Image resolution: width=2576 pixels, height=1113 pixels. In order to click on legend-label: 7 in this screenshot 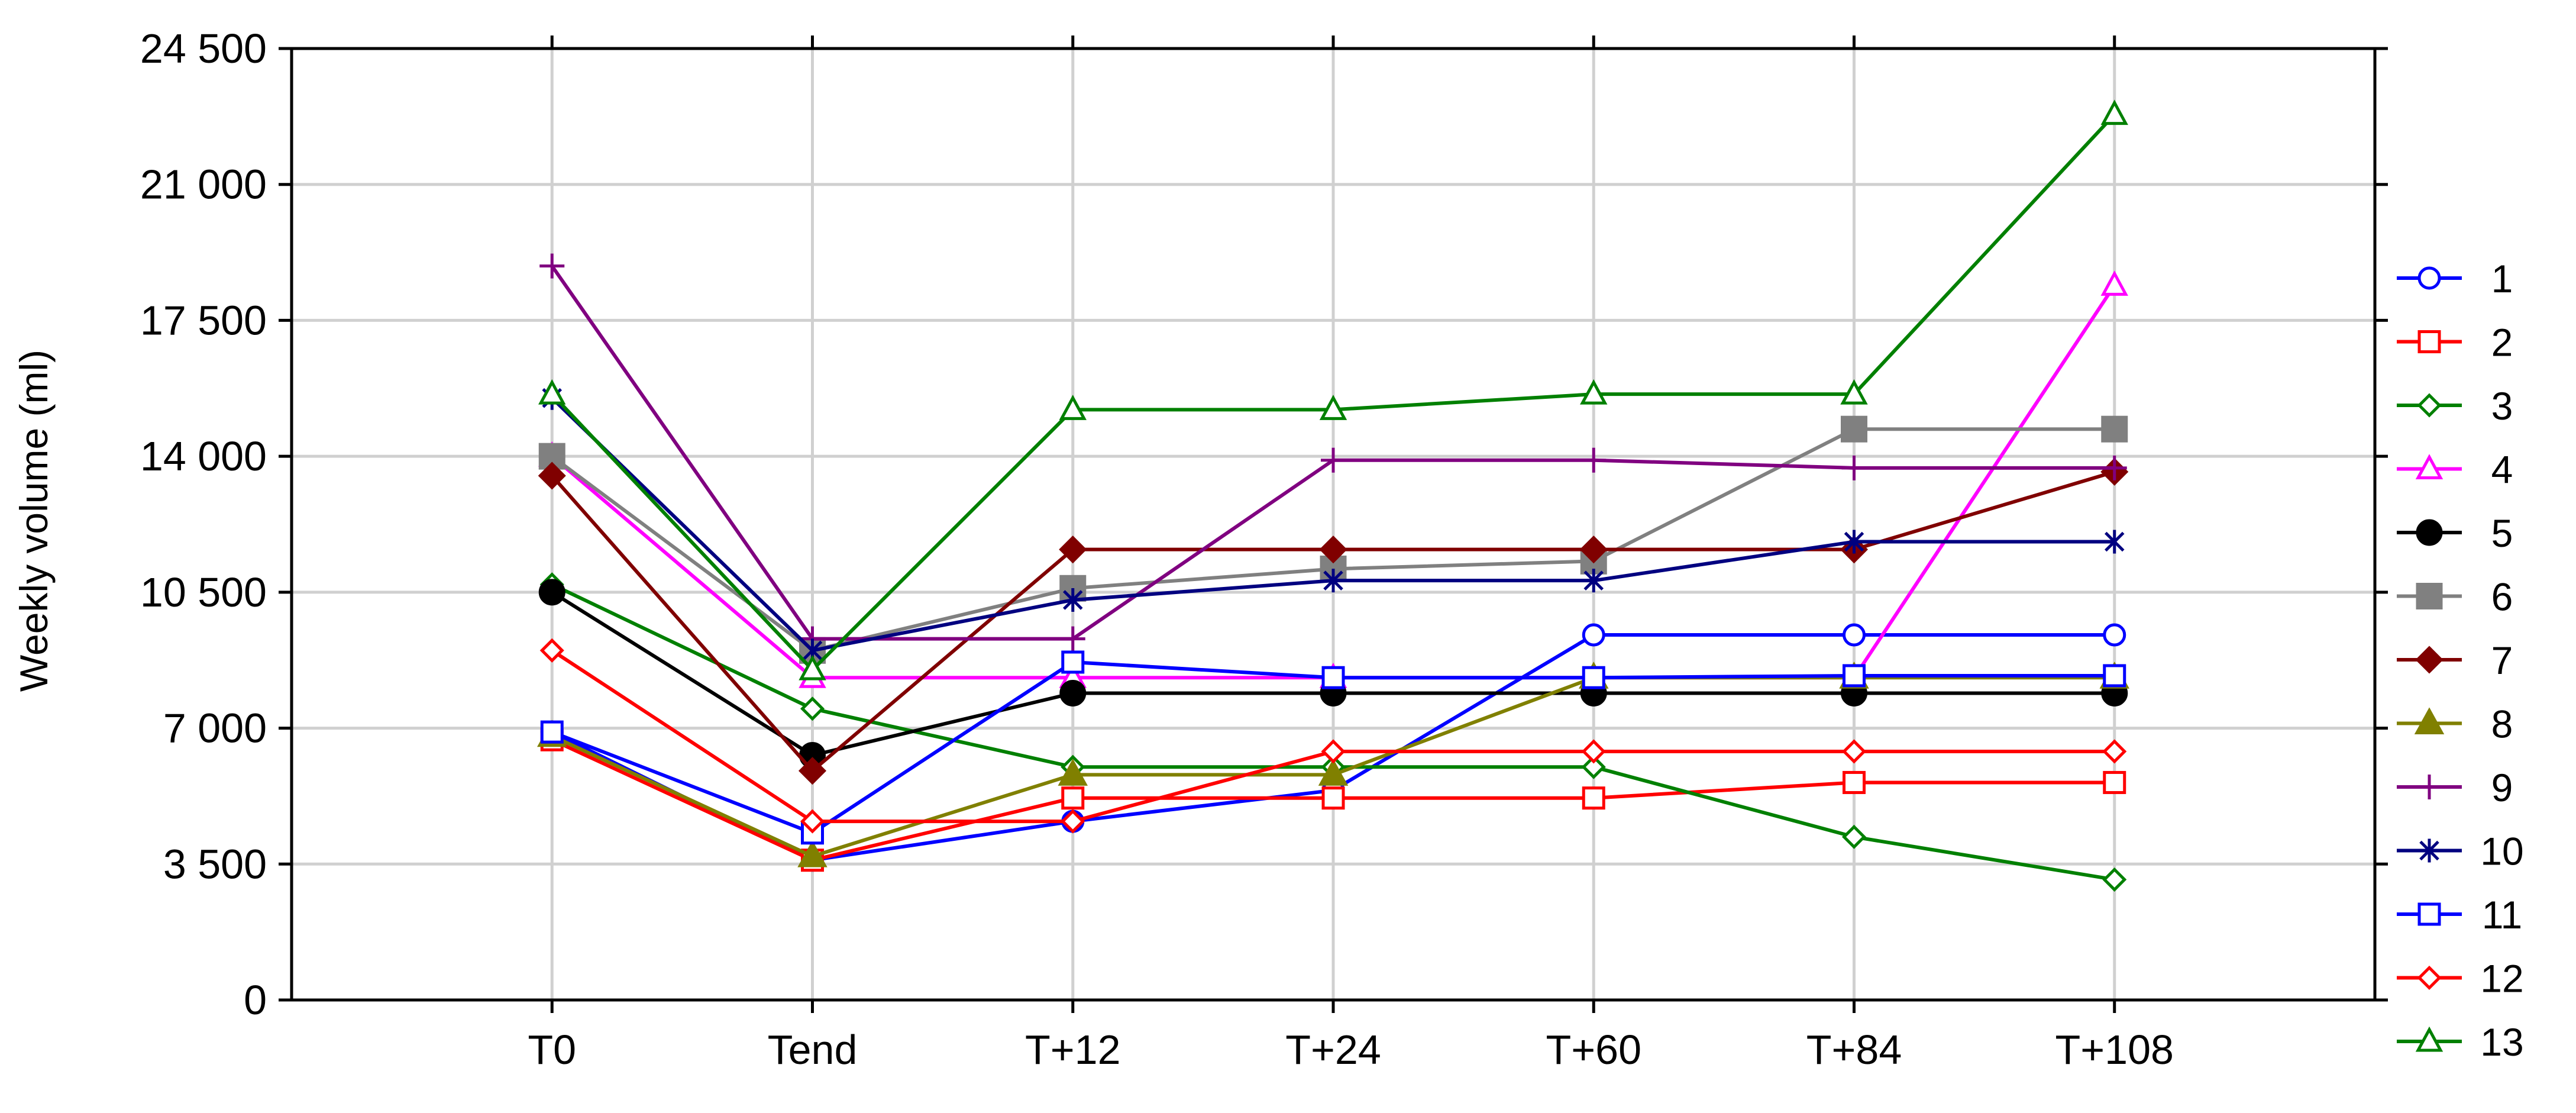, I will do `click(2502, 660)`.